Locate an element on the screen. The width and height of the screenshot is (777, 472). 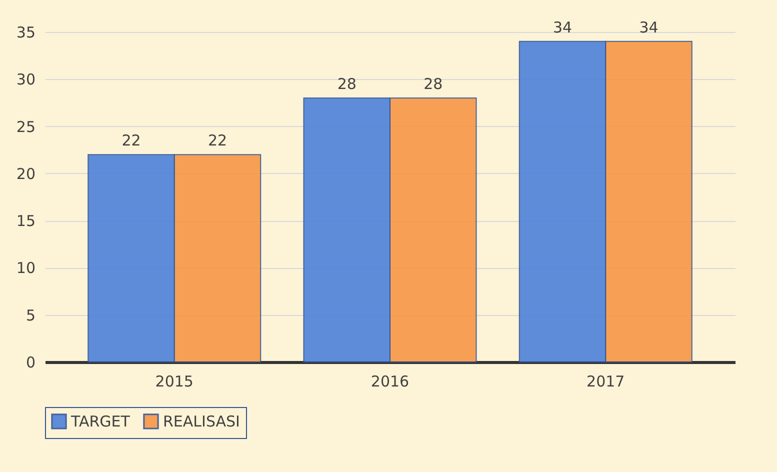
legend-label: REALISASI is located at coordinates (201, 421).